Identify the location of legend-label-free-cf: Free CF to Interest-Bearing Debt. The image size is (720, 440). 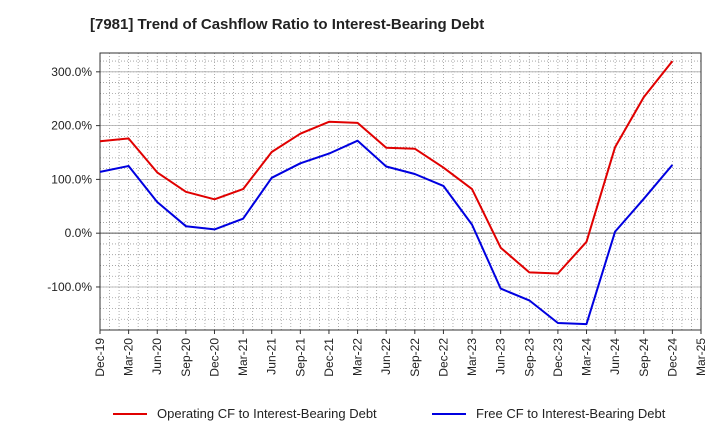
(571, 413).